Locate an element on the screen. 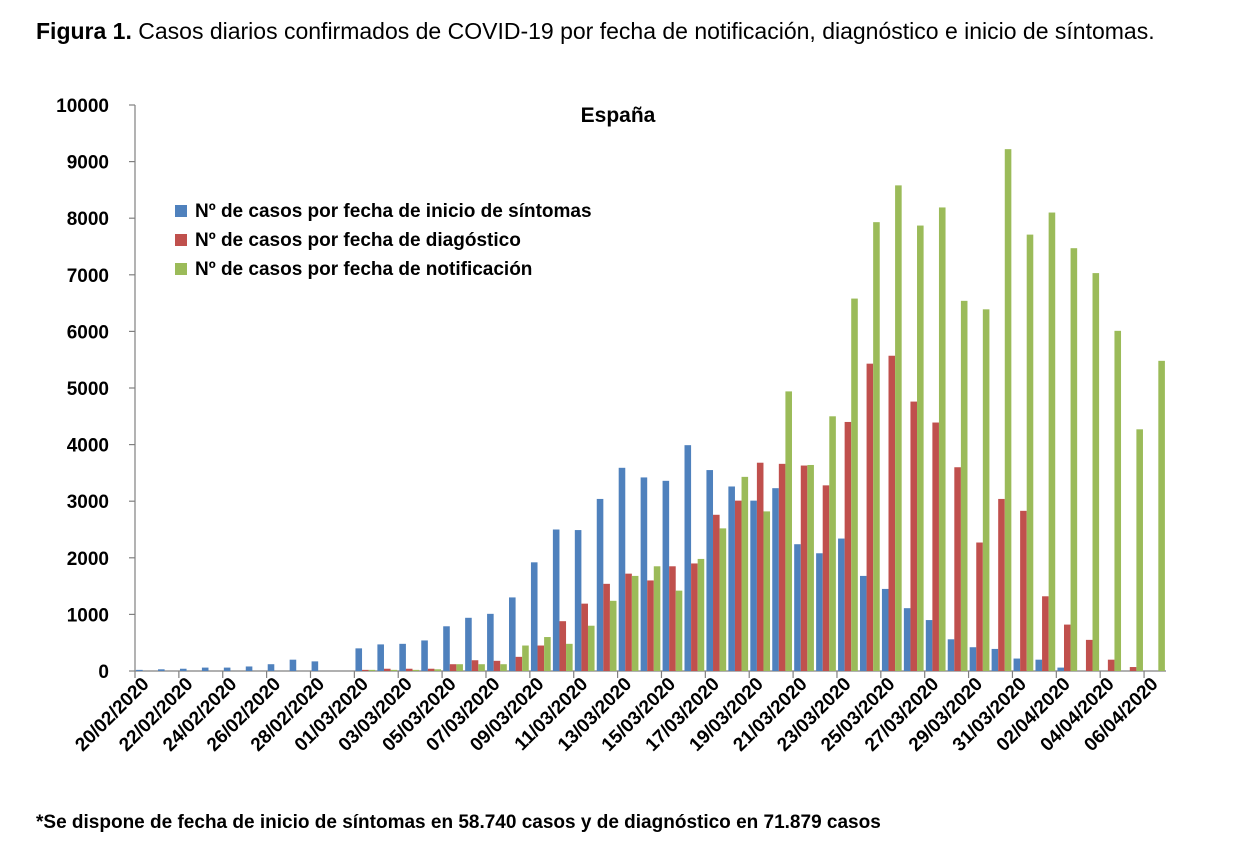 Image resolution: width=1238 pixels, height=850 pixels. y-tick-label: 5000 is located at coordinates (88, 389).